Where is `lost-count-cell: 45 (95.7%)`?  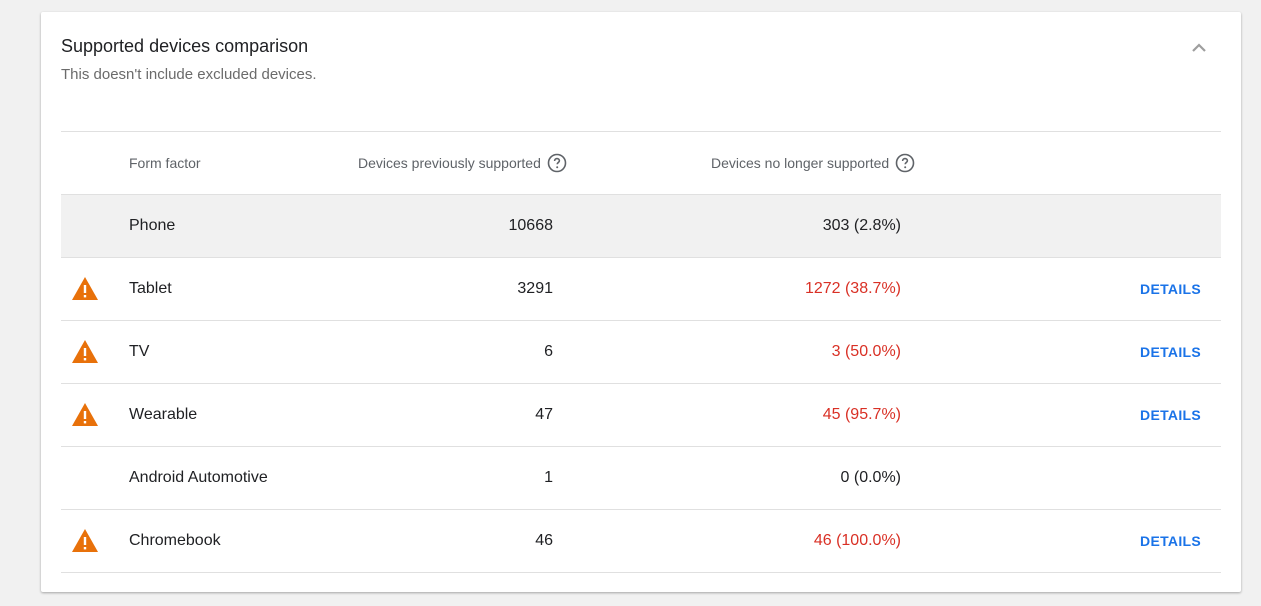 lost-count-cell: 45 (95.7%) is located at coordinates (861, 414).